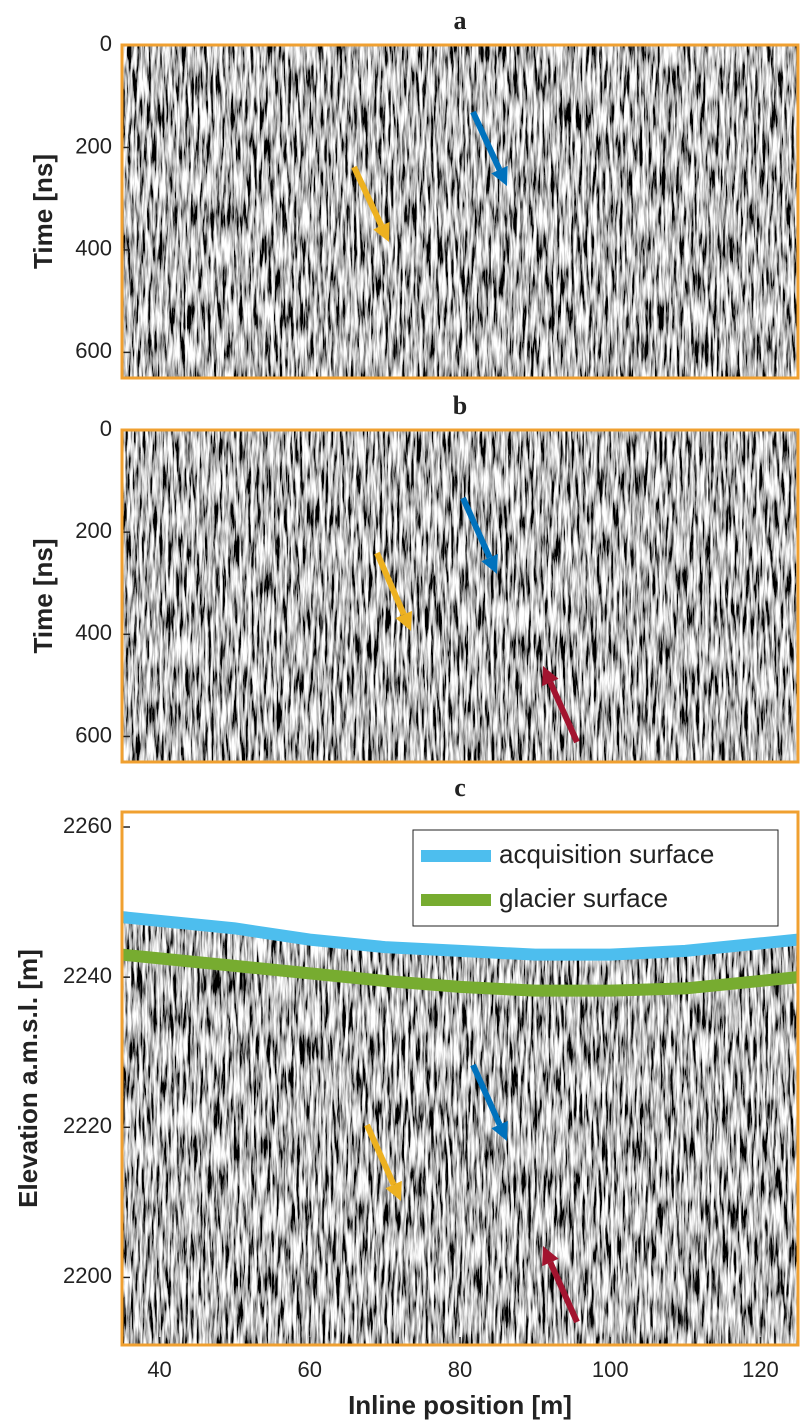  What do you see at coordinates (460, 20) in the screenshot?
I see `panel-title: a` at bounding box center [460, 20].